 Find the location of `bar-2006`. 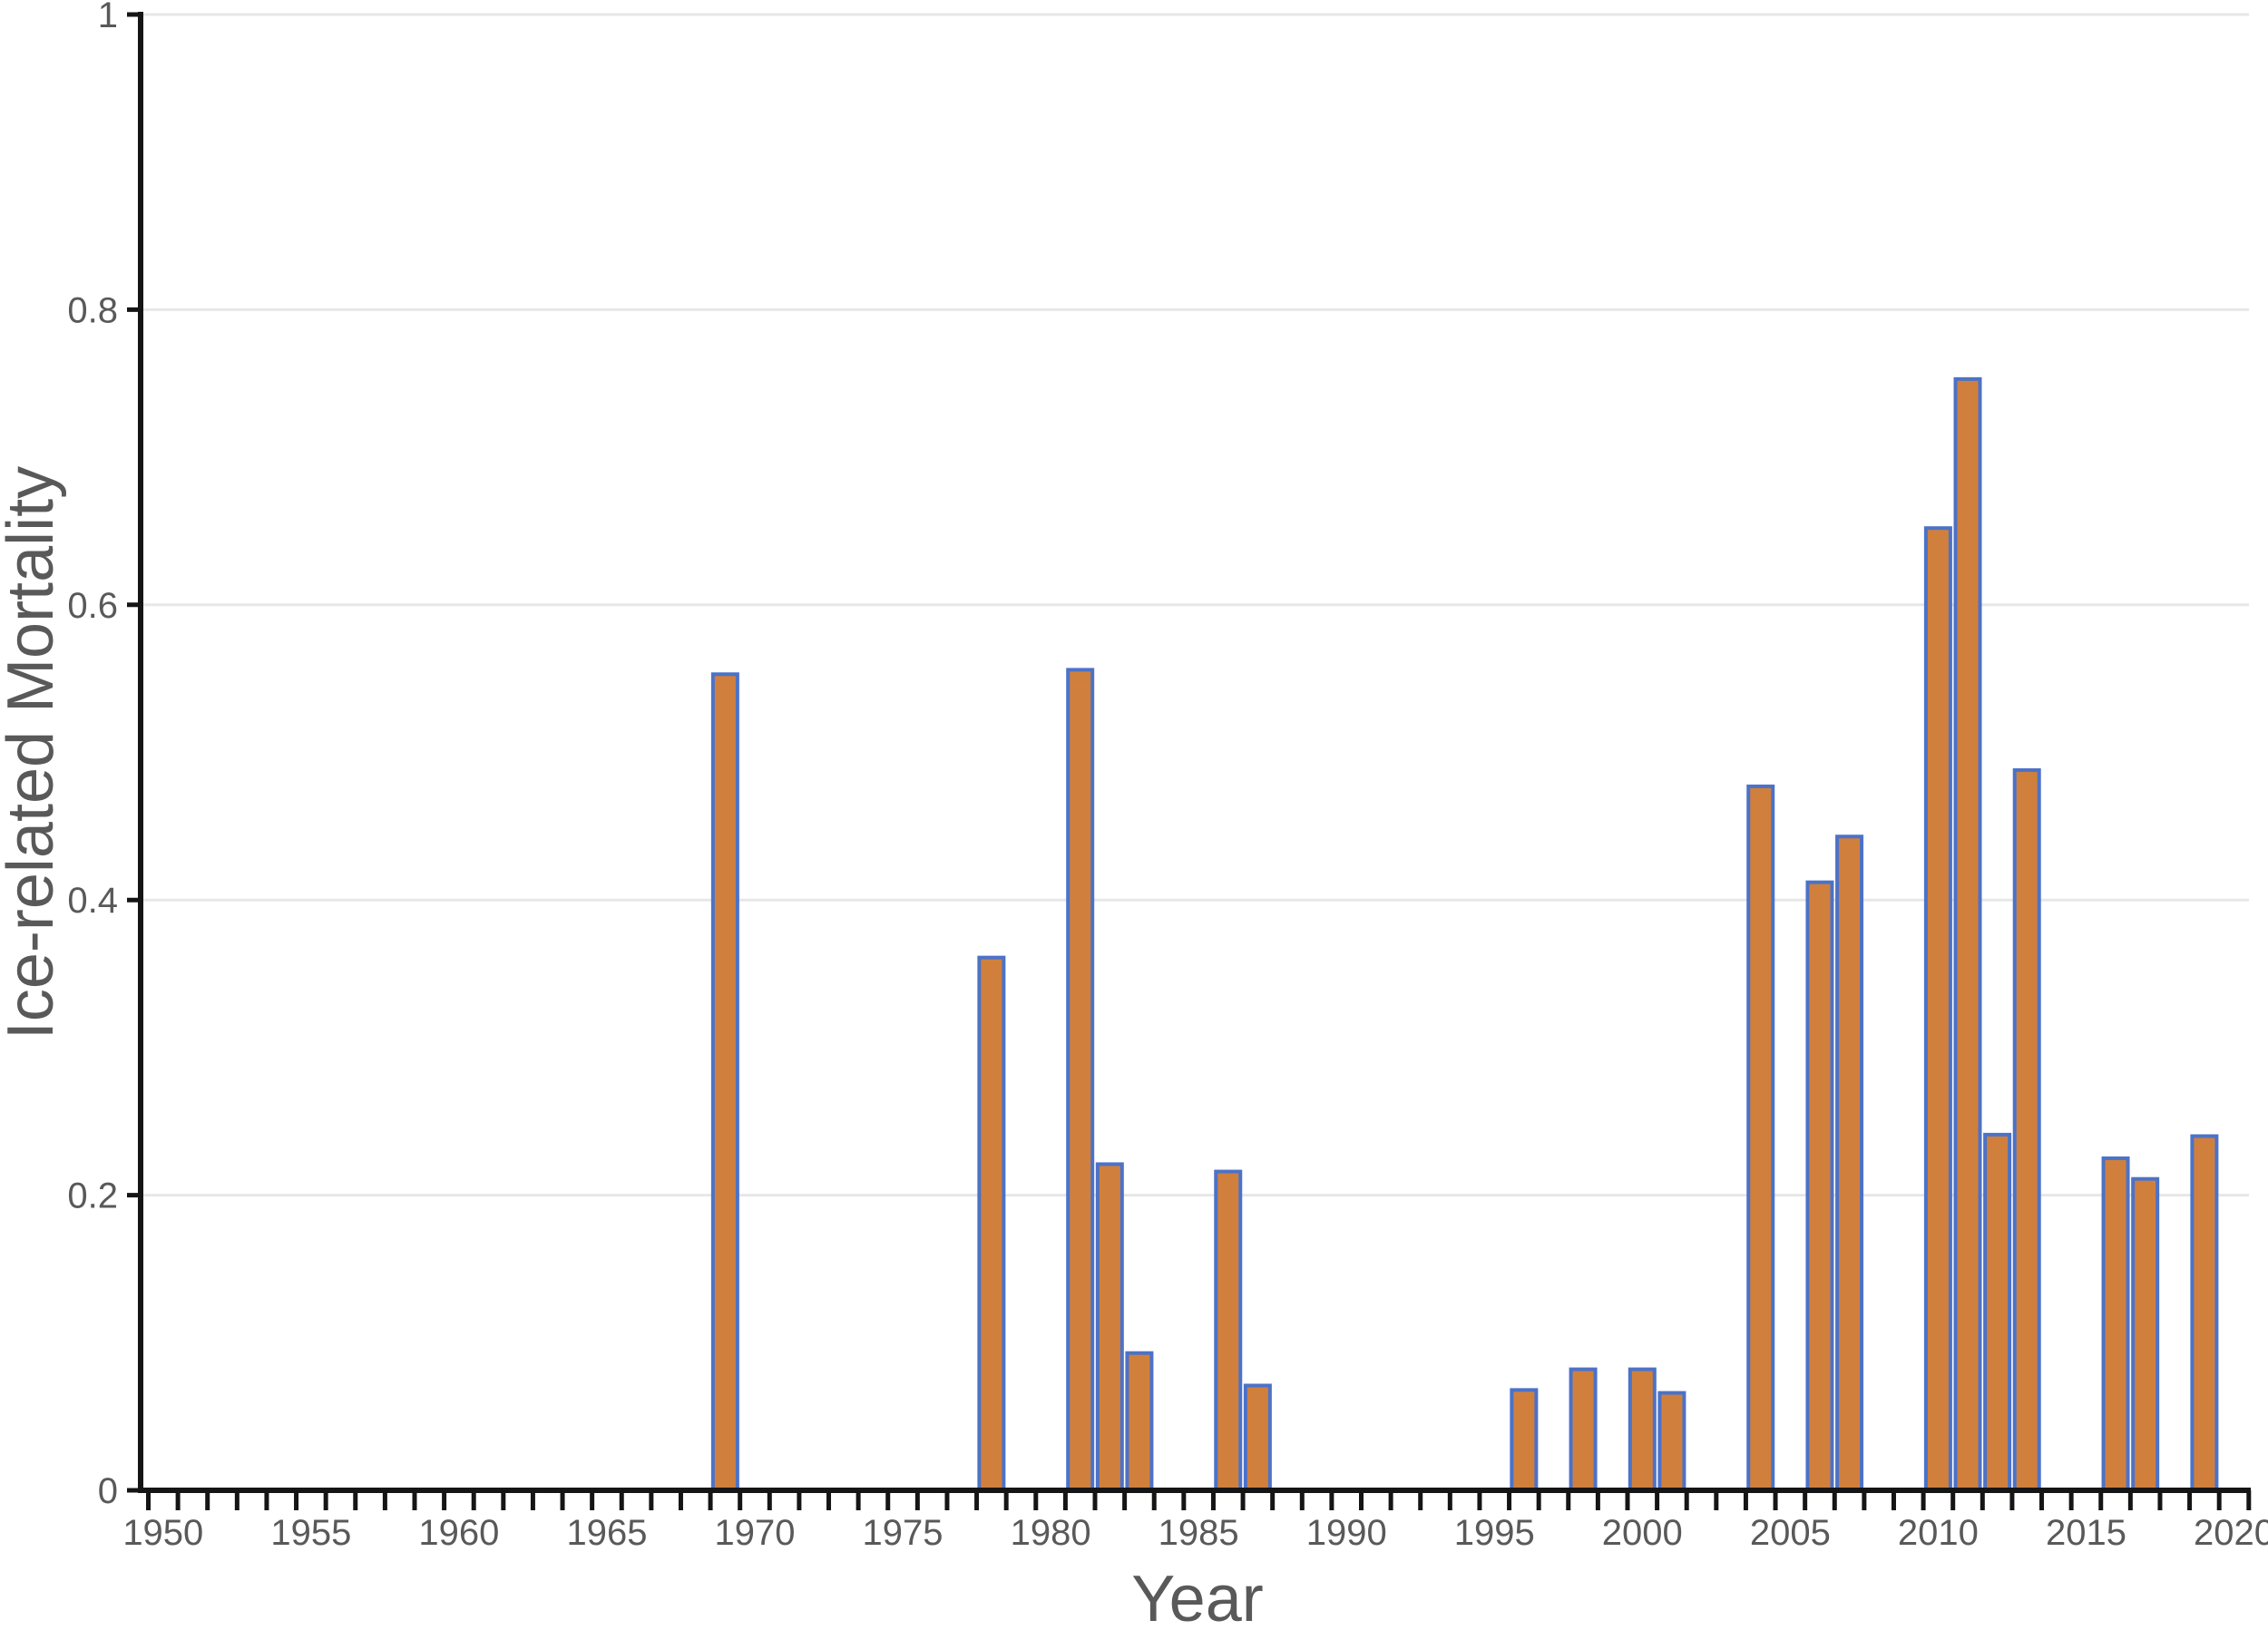

bar-2006 is located at coordinates (1820, 1186).